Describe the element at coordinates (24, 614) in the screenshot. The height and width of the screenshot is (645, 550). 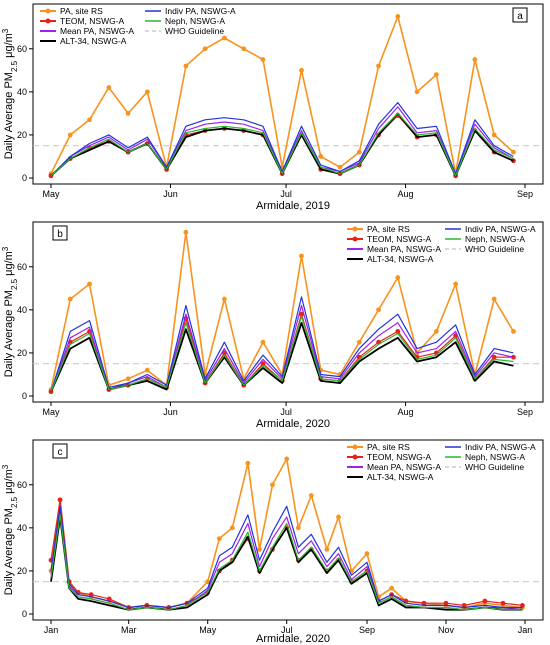
I see `y-tick-label: 0` at that location.